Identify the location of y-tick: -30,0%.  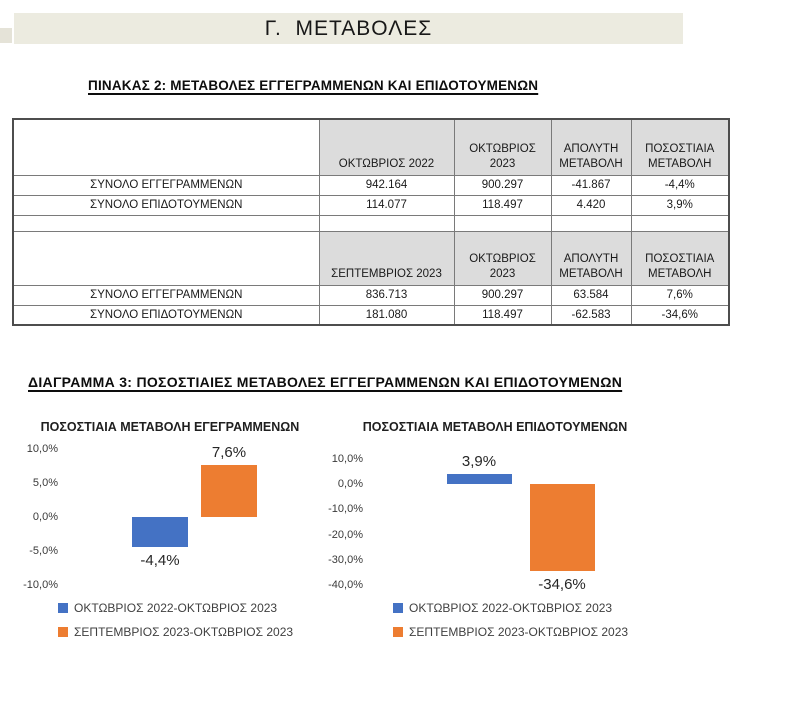
(345, 560).